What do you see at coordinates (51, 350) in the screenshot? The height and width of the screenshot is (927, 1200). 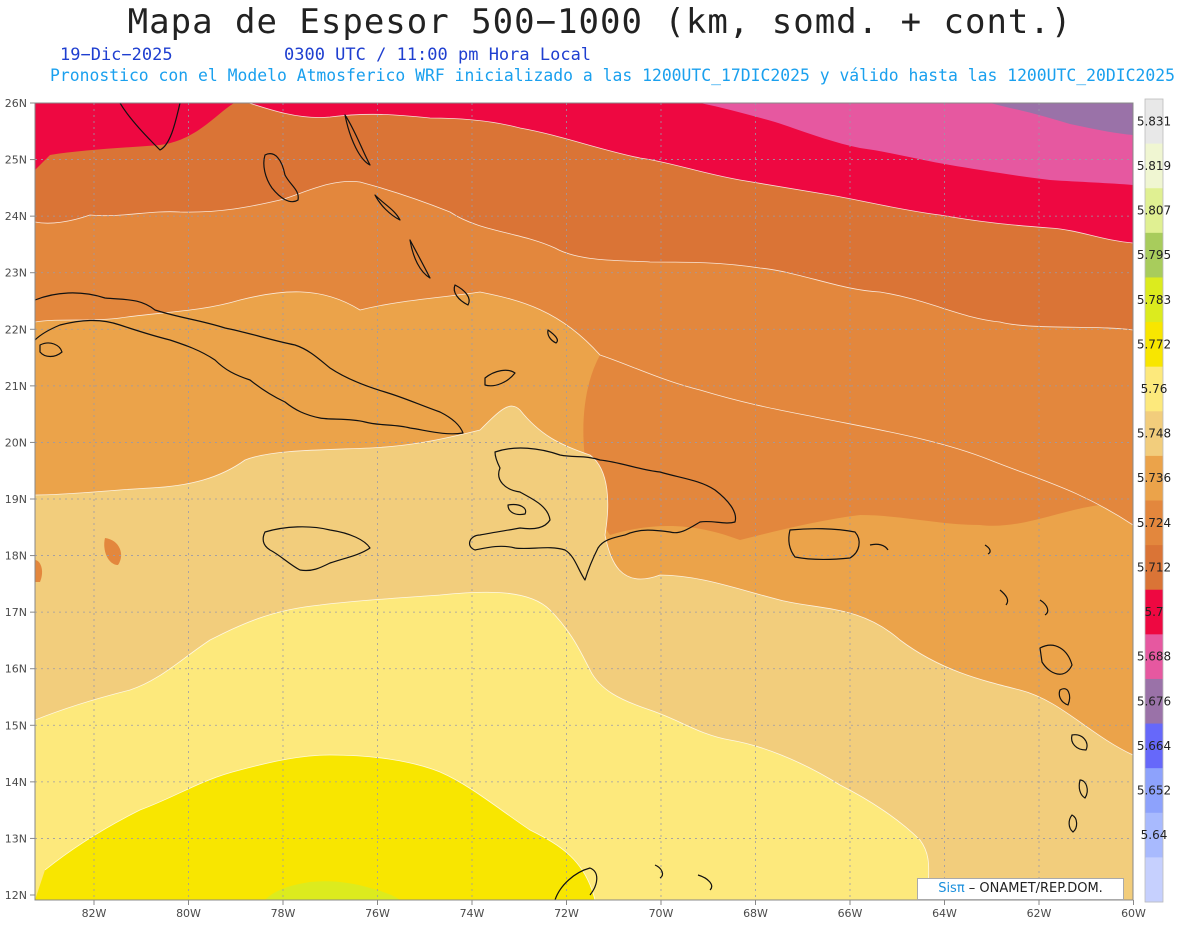 I see `coast-isla-juventud` at bounding box center [51, 350].